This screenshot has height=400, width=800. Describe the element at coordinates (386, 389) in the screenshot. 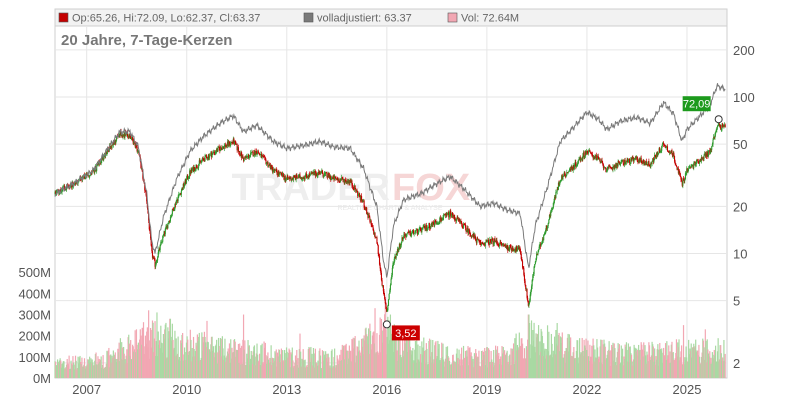

I see `time-tick-label: 2016` at that location.